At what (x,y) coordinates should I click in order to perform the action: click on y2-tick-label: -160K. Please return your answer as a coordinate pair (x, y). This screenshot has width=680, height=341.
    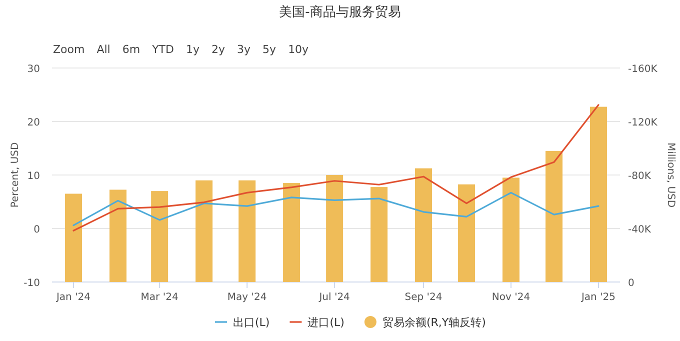
    Looking at the image, I should click on (643, 69).